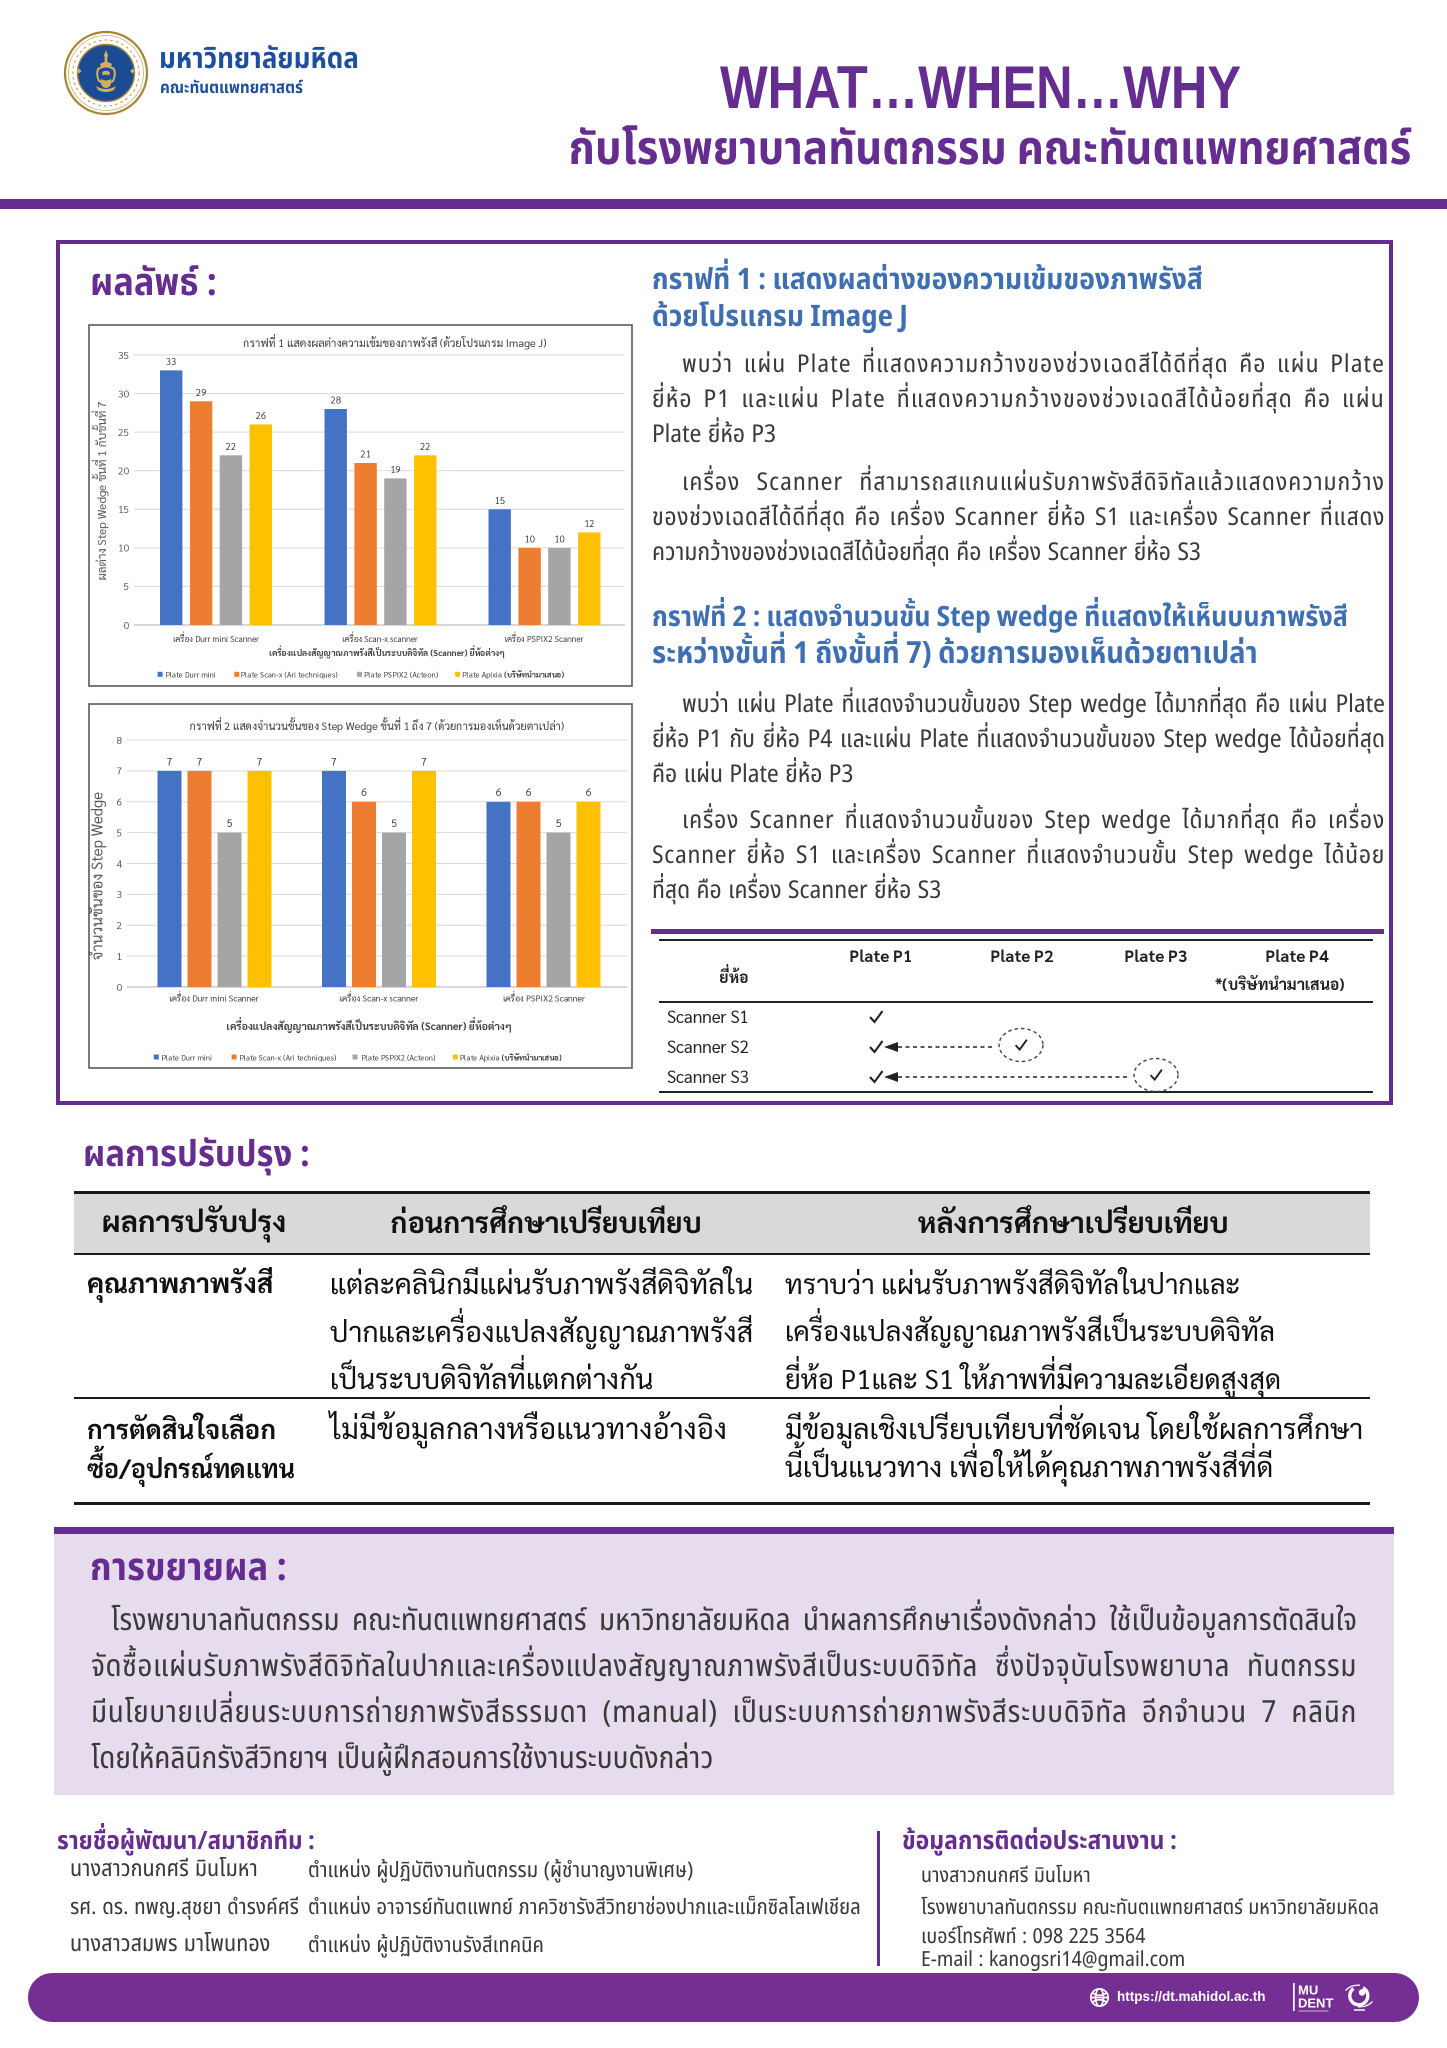  Describe the element at coordinates (120, 740) in the screenshot. I see `svg-text: 8` at that location.